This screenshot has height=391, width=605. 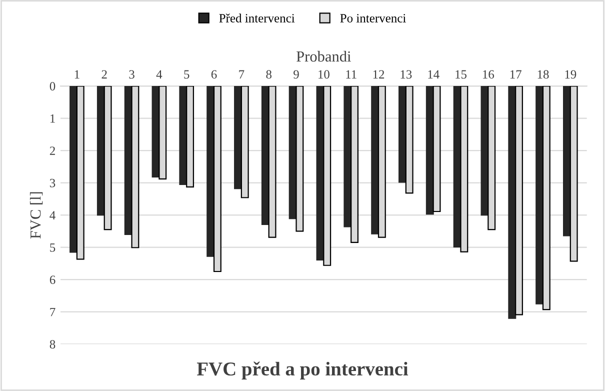 What do you see at coordinates (159, 74) in the screenshot?
I see `x-tick-label: 4` at bounding box center [159, 74].